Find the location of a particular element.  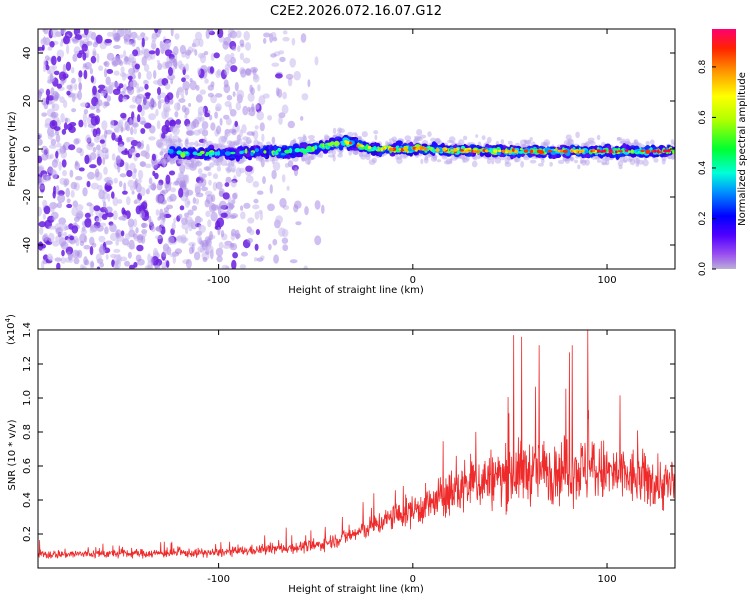

svg-text: (x104) is located at coordinates (10, 329).